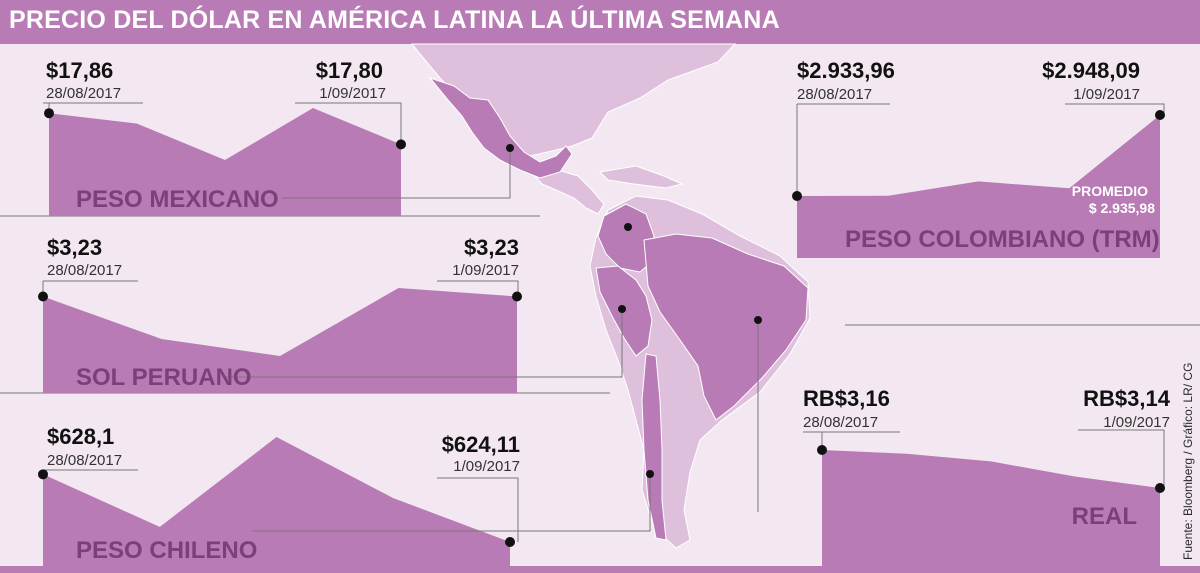 The height and width of the screenshot is (573, 1200). Describe the element at coordinates (1122, 208) in the screenshot. I see `average-value: $ 2.935,98` at that location.